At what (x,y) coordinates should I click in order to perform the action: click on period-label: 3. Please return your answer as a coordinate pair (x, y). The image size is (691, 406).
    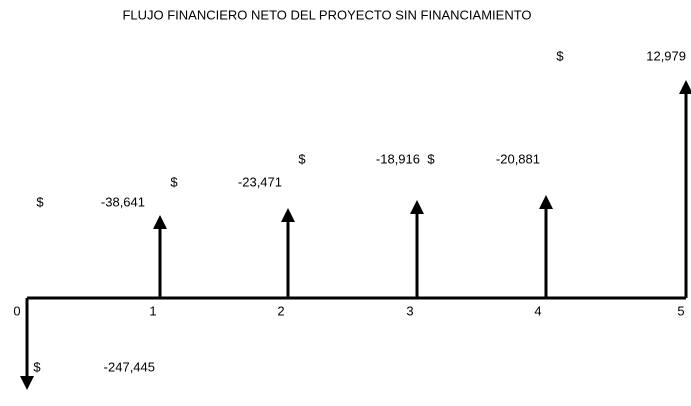
    Looking at the image, I should click on (409, 310).